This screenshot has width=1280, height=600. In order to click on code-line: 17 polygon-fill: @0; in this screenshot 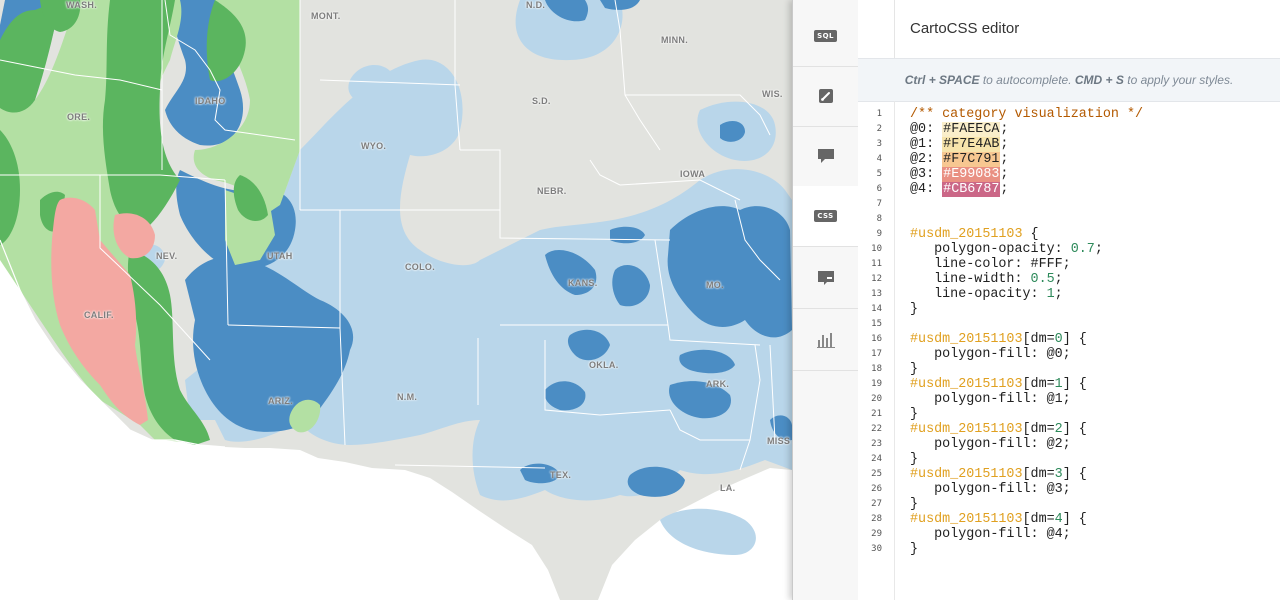, I will do `click(1069, 354)`.